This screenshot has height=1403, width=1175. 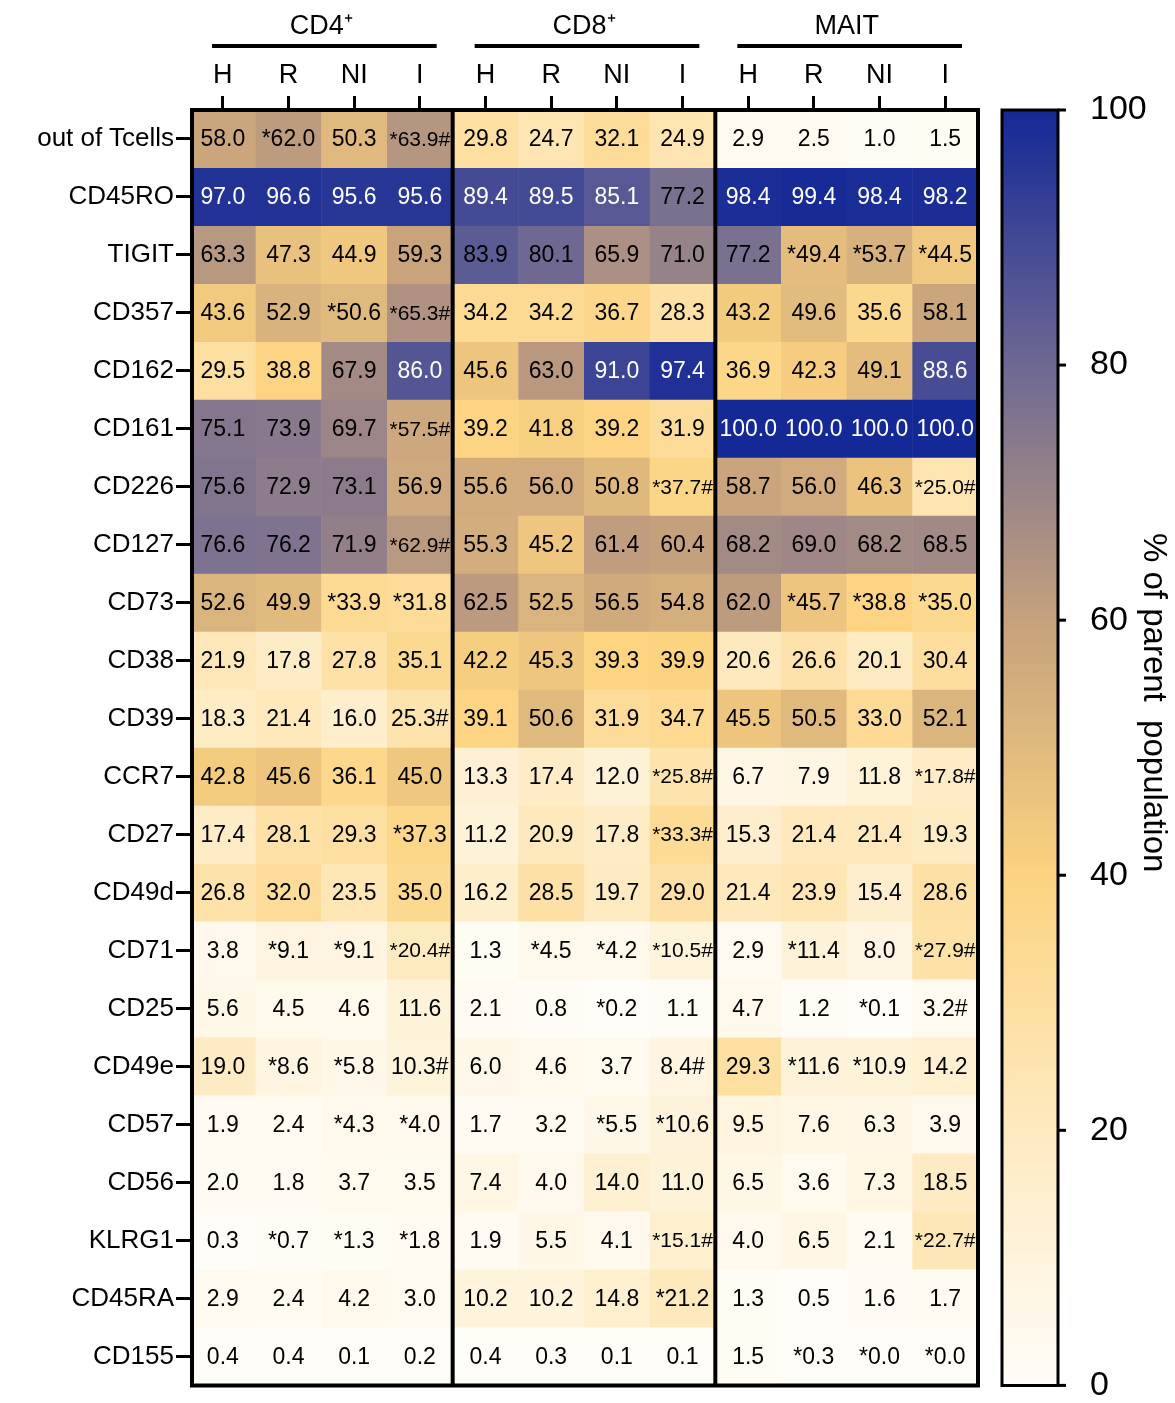 What do you see at coordinates (420, 660) in the screenshot?
I see `data-label: 35.1` at bounding box center [420, 660].